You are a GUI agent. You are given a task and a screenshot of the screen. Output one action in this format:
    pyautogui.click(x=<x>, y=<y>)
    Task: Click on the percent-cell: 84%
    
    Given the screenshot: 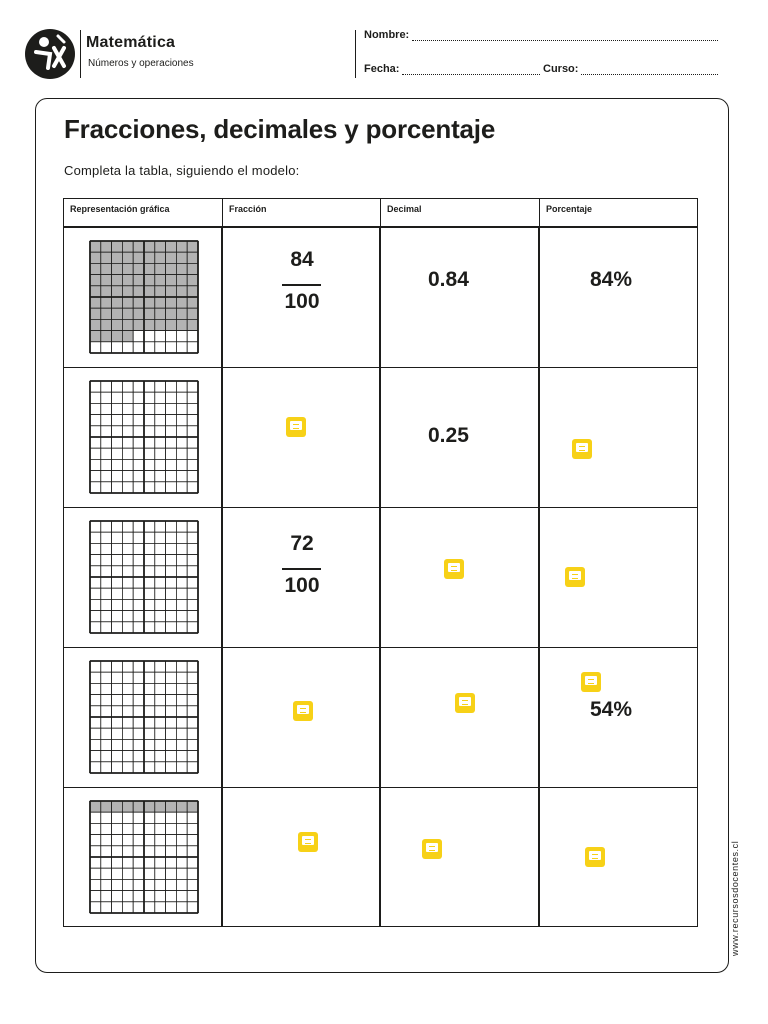 What is the action you would take?
    pyautogui.click(x=619, y=297)
    